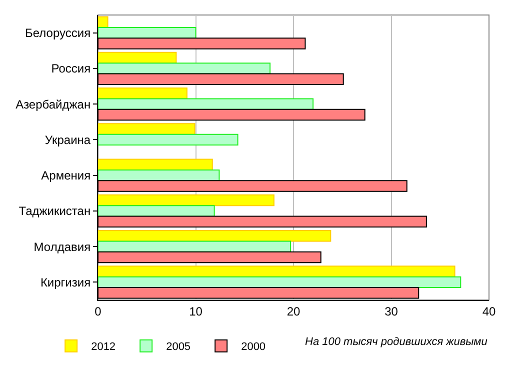  I want to click on x-tick-label: 20, so click(293, 311).